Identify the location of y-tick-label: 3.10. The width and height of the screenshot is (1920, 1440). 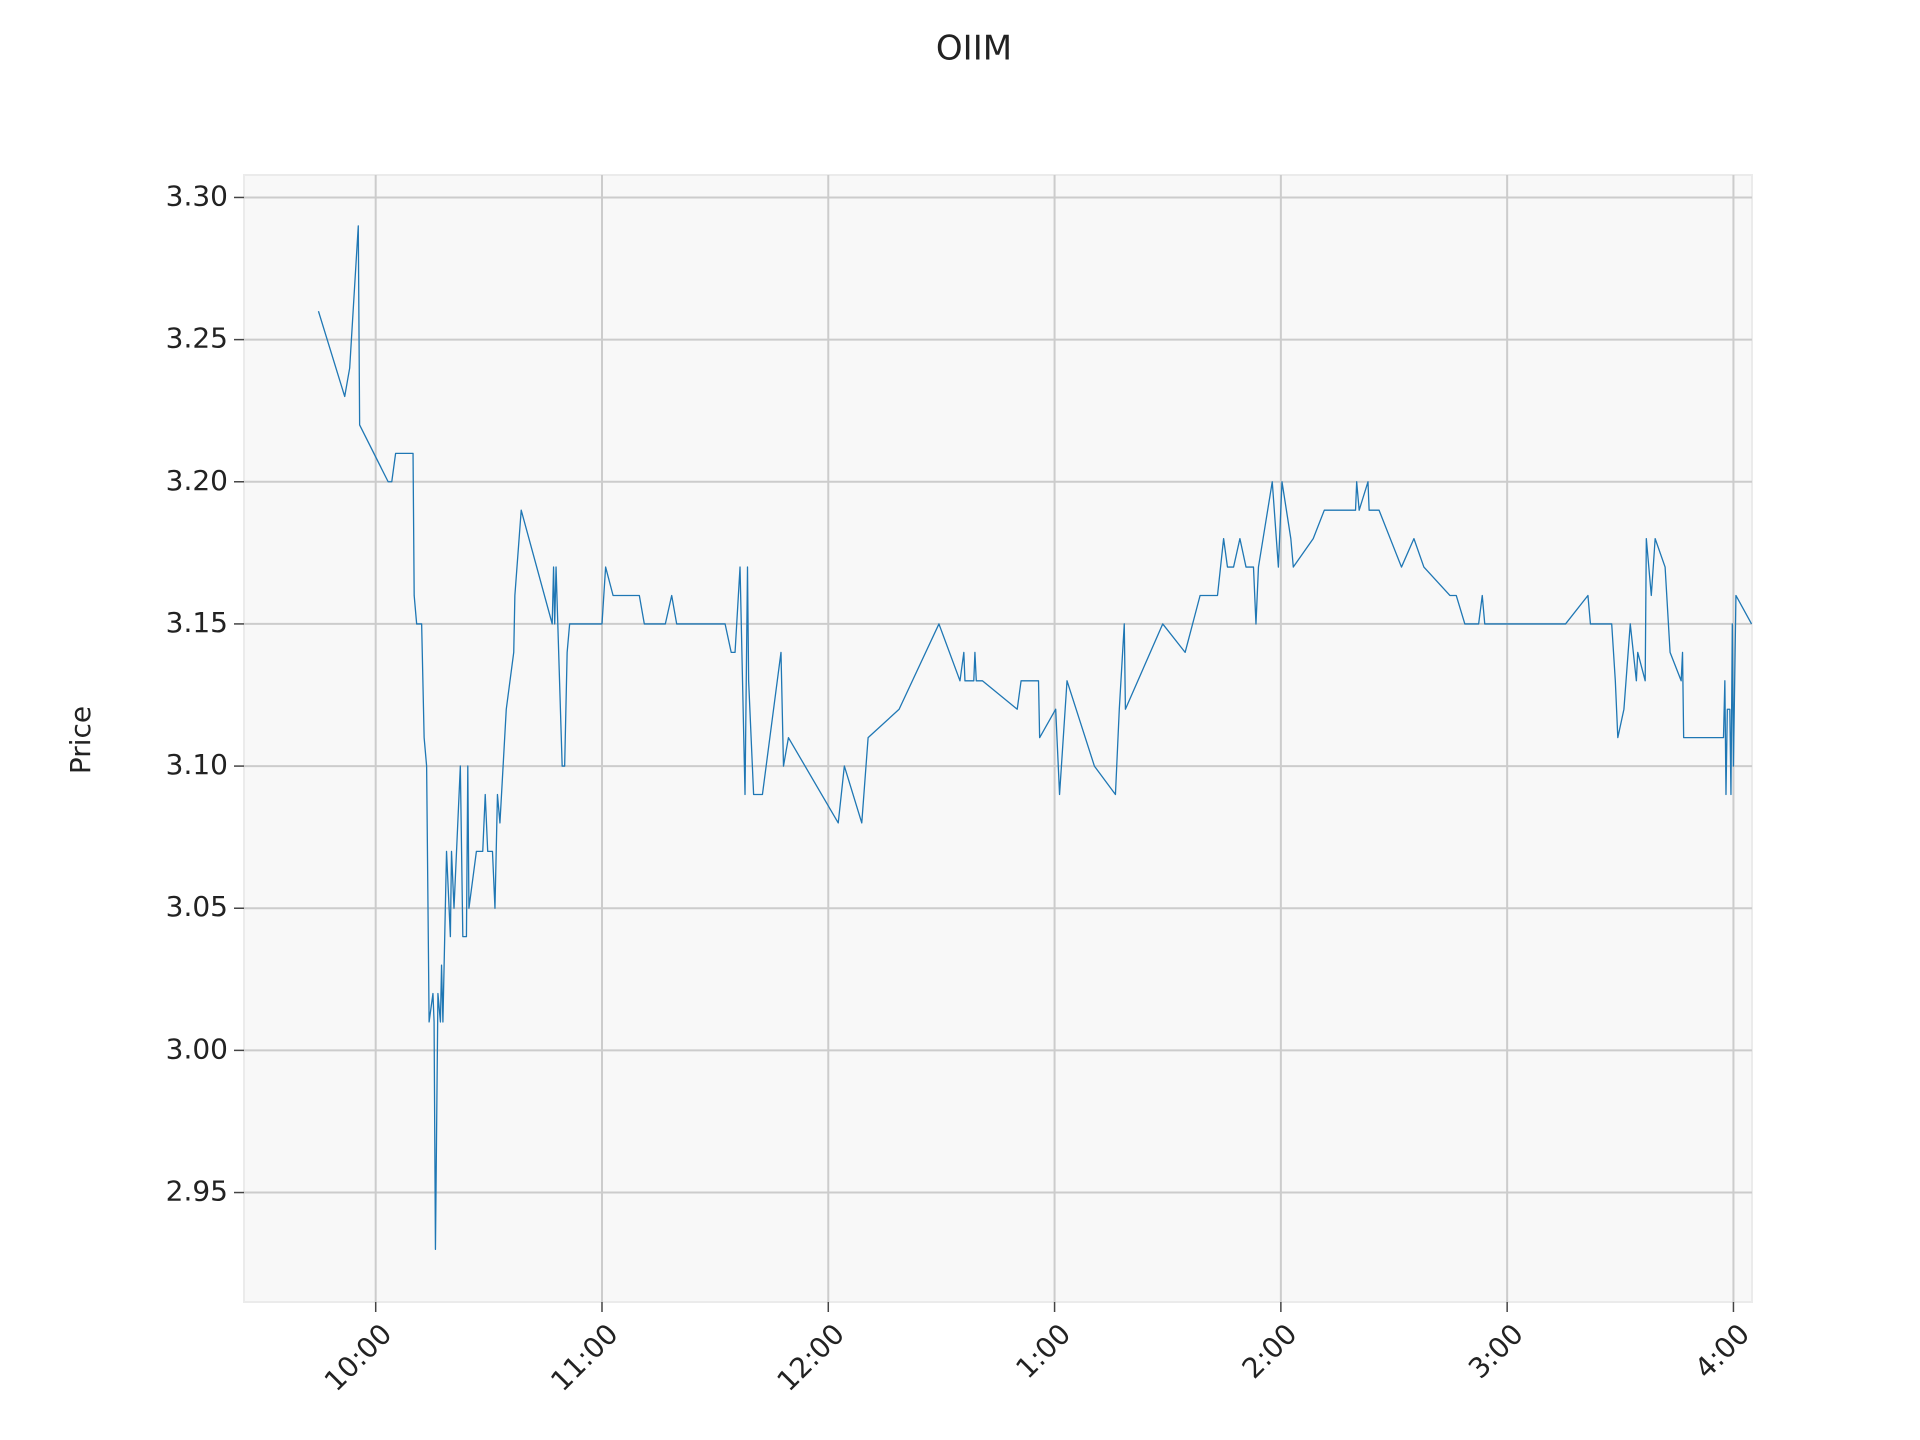
(197, 764).